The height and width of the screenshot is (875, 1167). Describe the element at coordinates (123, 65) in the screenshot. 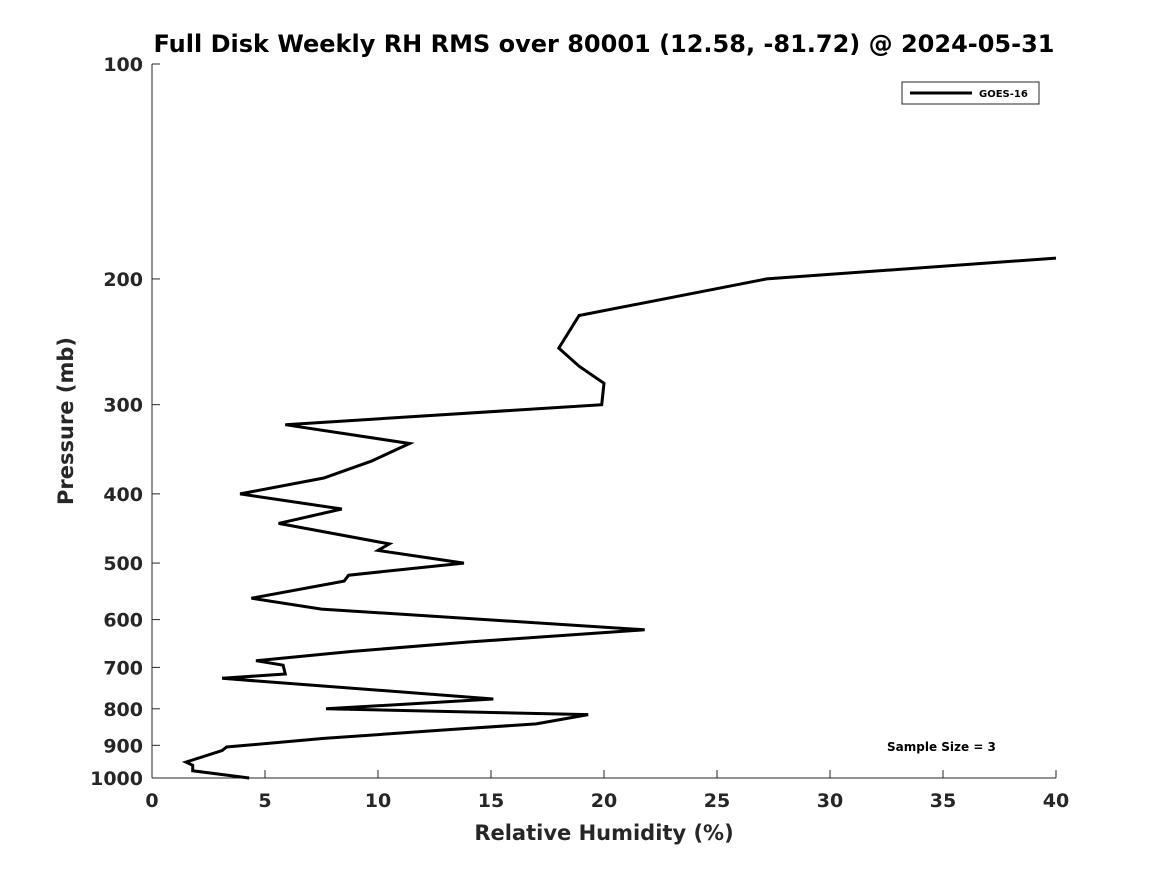

I see `y-tick-label: 100` at that location.